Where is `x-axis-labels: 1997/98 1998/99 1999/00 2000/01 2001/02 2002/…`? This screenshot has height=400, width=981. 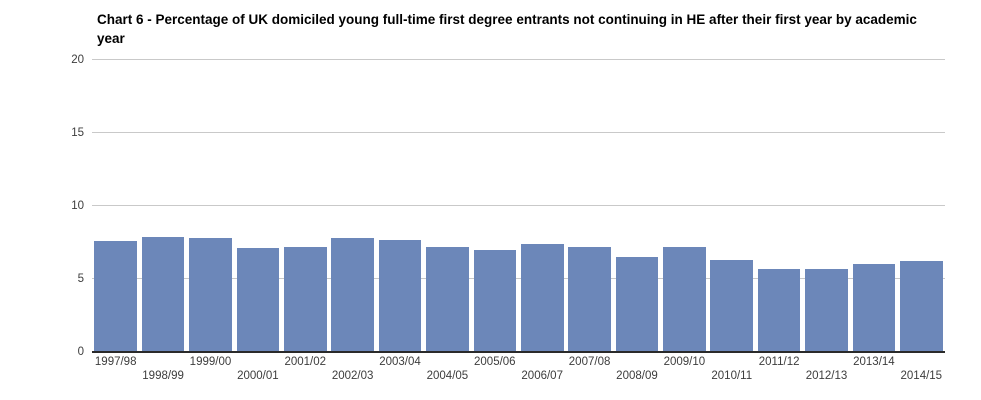 x-axis-labels: 1997/98 1998/99 1999/00 2000/01 2001/02 2002/… is located at coordinates (518, 373).